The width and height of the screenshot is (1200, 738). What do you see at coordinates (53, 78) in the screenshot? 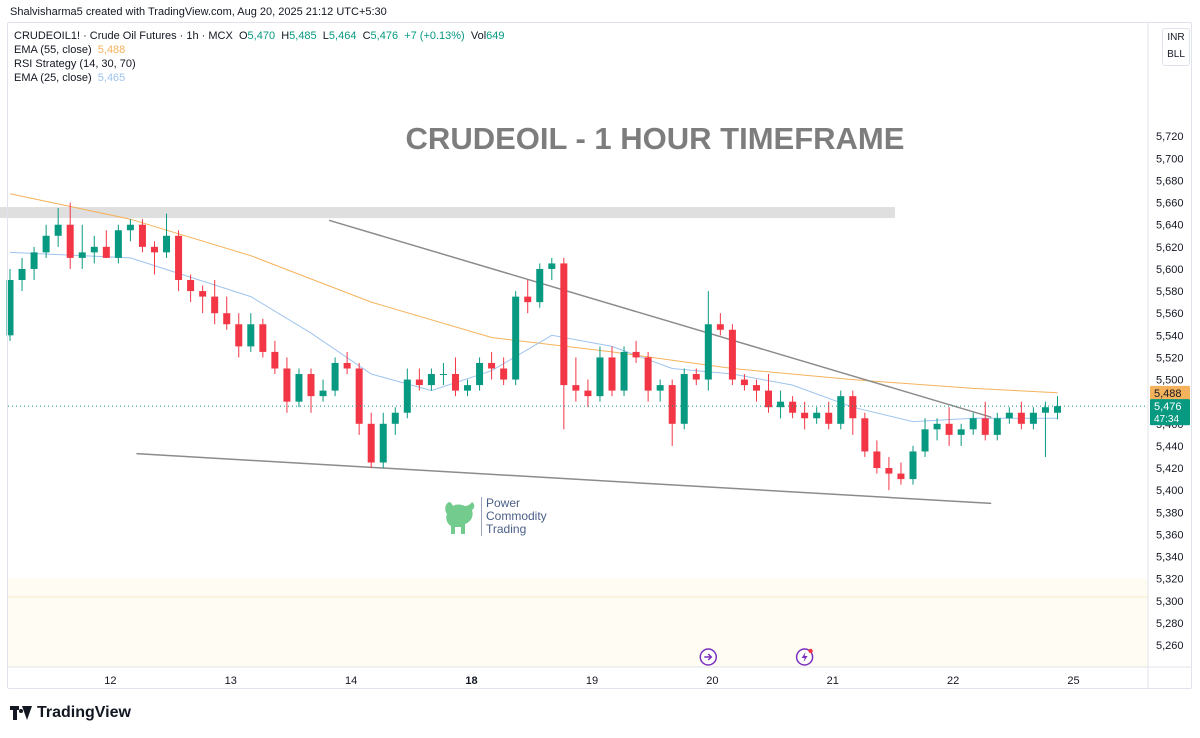
I see `ema25-label: EMA (25, close)` at bounding box center [53, 78].